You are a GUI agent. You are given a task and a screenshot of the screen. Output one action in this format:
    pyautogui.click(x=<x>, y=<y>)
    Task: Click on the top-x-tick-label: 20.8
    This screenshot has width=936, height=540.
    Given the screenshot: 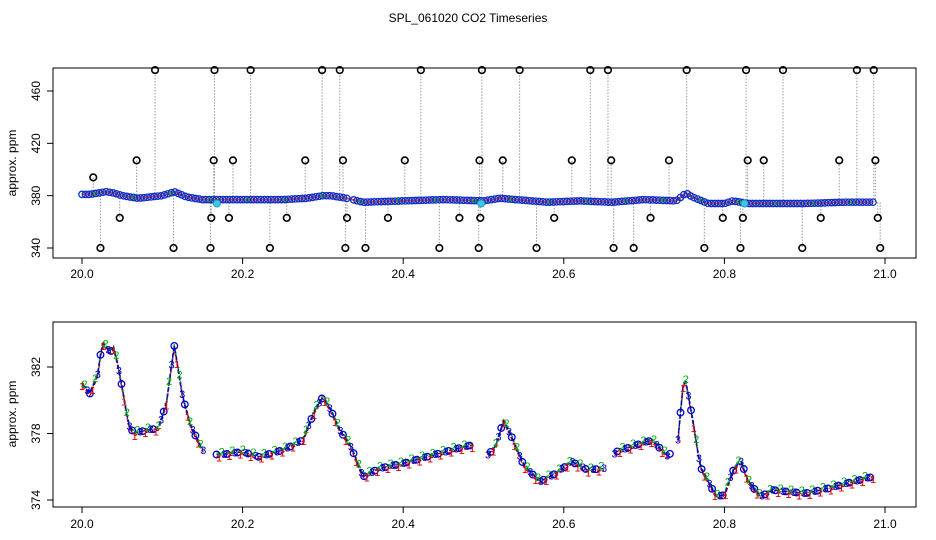 What is the action you would take?
    pyautogui.click(x=725, y=274)
    